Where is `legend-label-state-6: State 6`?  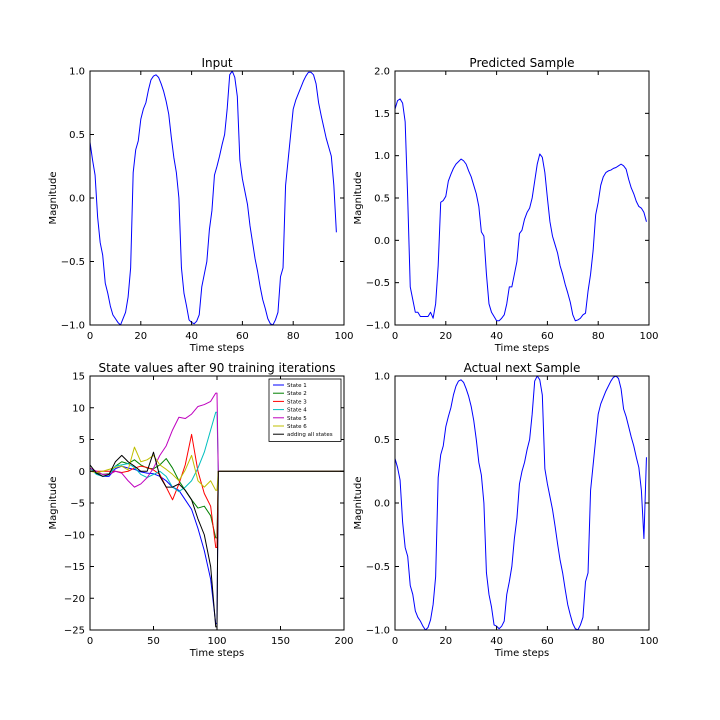 legend-label-state-6: State 6 is located at coordinates (297, 427).